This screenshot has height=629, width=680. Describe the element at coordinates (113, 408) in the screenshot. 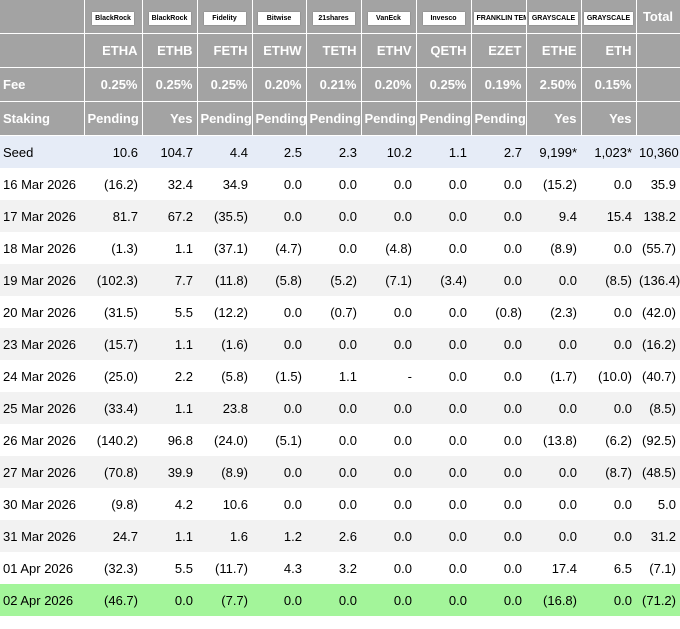

I see `cell: (33.4)` at that location.